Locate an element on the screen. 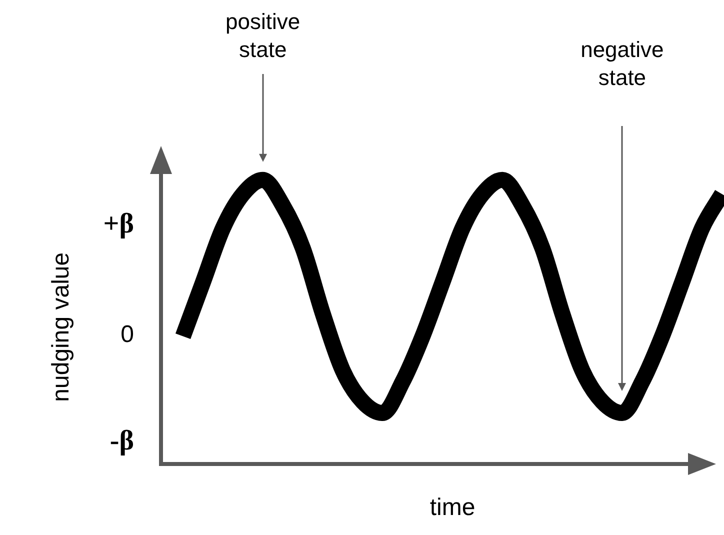 This screenshot has width=724, height=535. text: 0 is located at coordinates (127, 334).